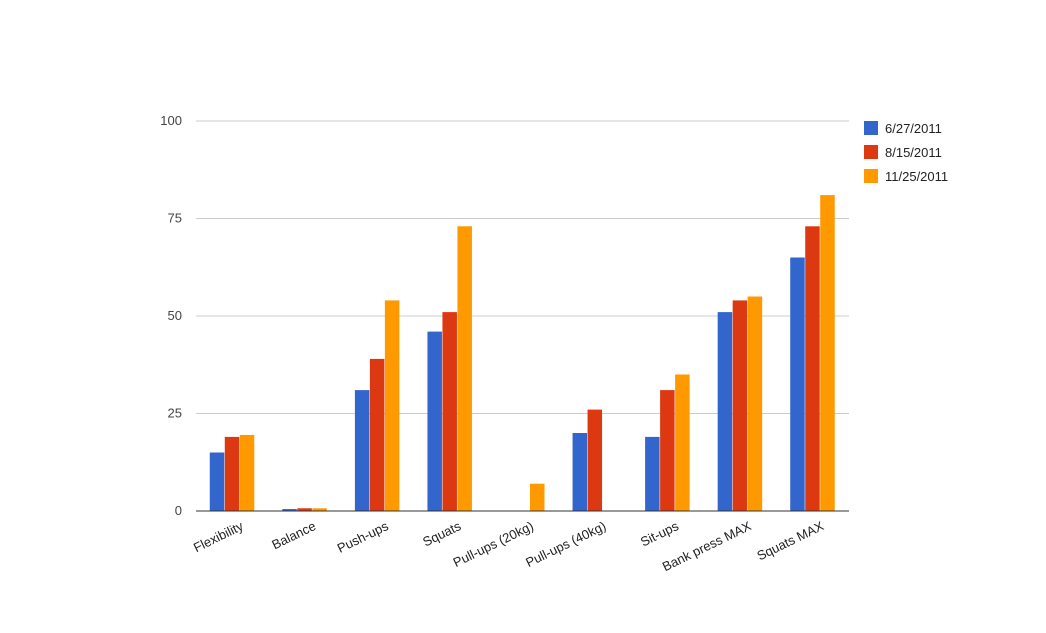 This screenshot has width=1046, height=633. I want to click on x-tick-label: Push-ups, so click(363, 537).